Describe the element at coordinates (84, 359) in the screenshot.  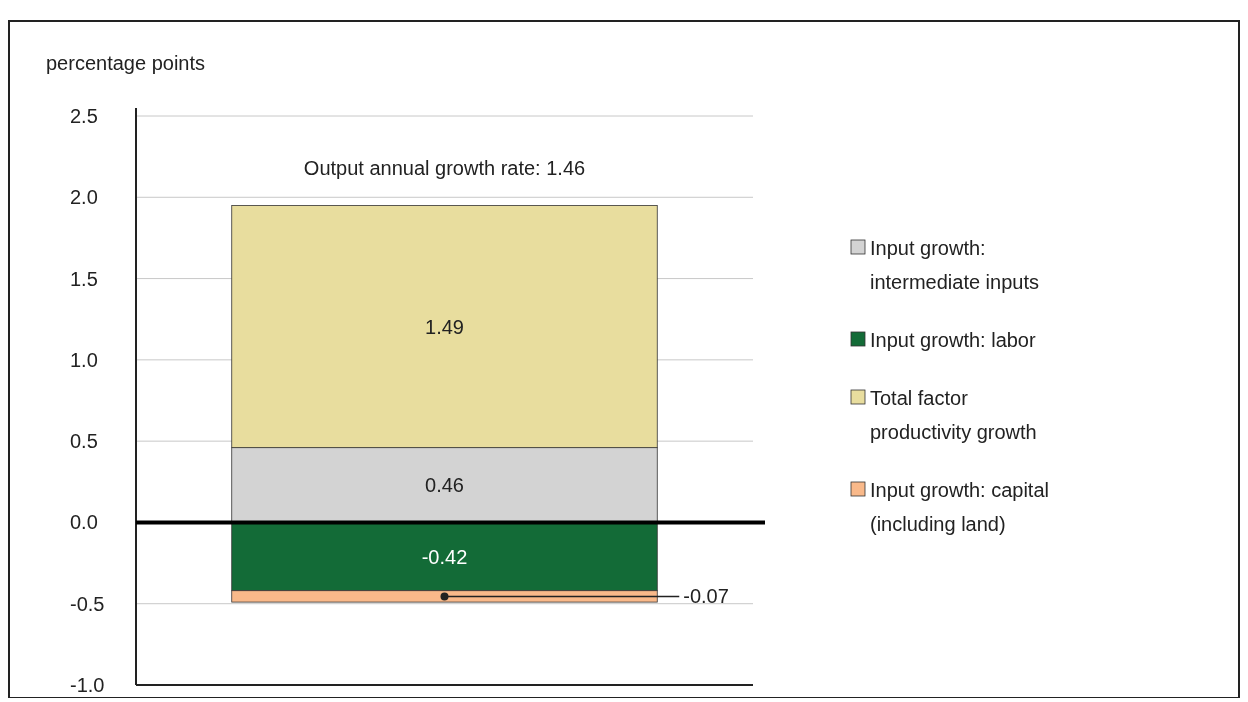
I see `y-tick-label: 1.0` at that location.